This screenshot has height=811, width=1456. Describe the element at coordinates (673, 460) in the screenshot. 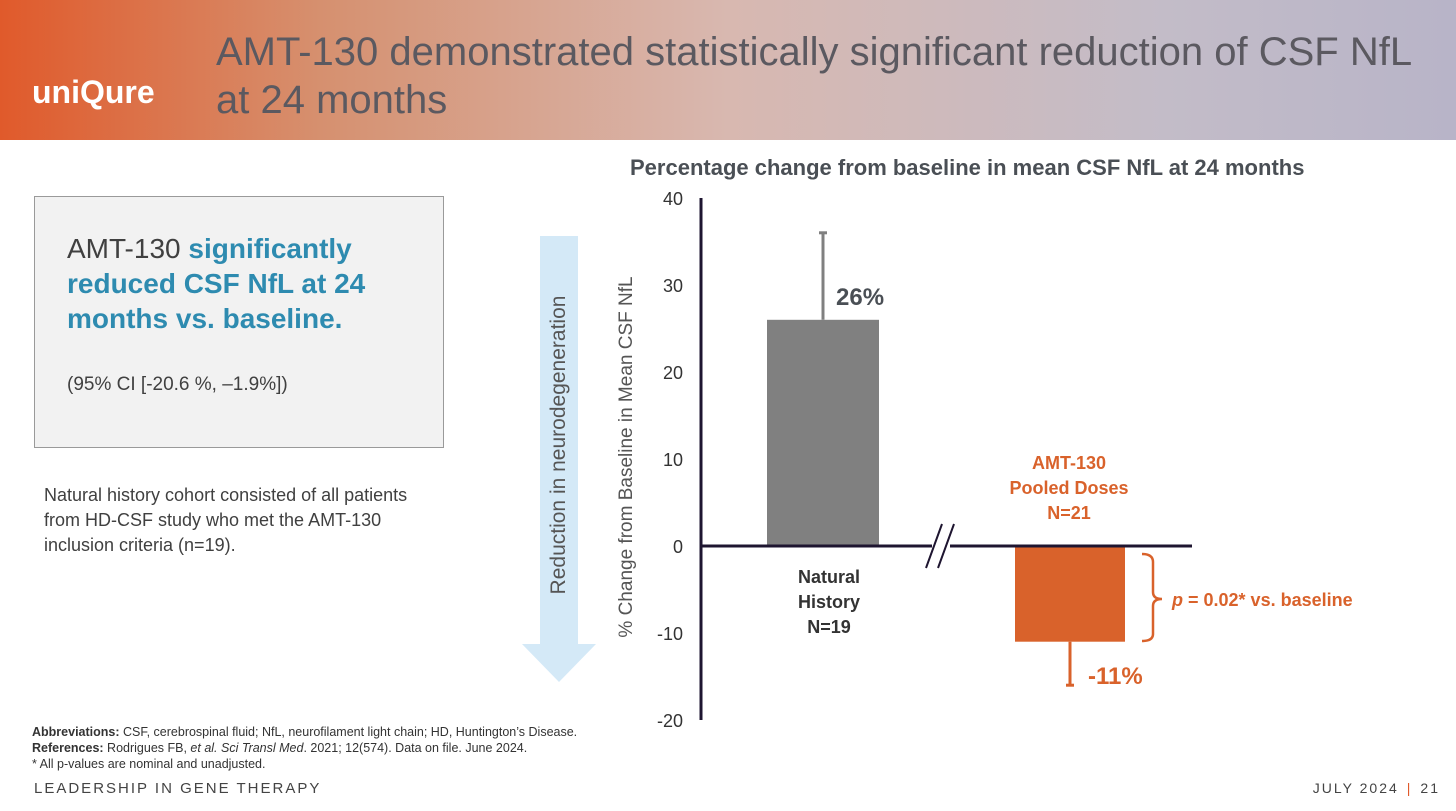

I see `y-tick-label: 10` at that location.